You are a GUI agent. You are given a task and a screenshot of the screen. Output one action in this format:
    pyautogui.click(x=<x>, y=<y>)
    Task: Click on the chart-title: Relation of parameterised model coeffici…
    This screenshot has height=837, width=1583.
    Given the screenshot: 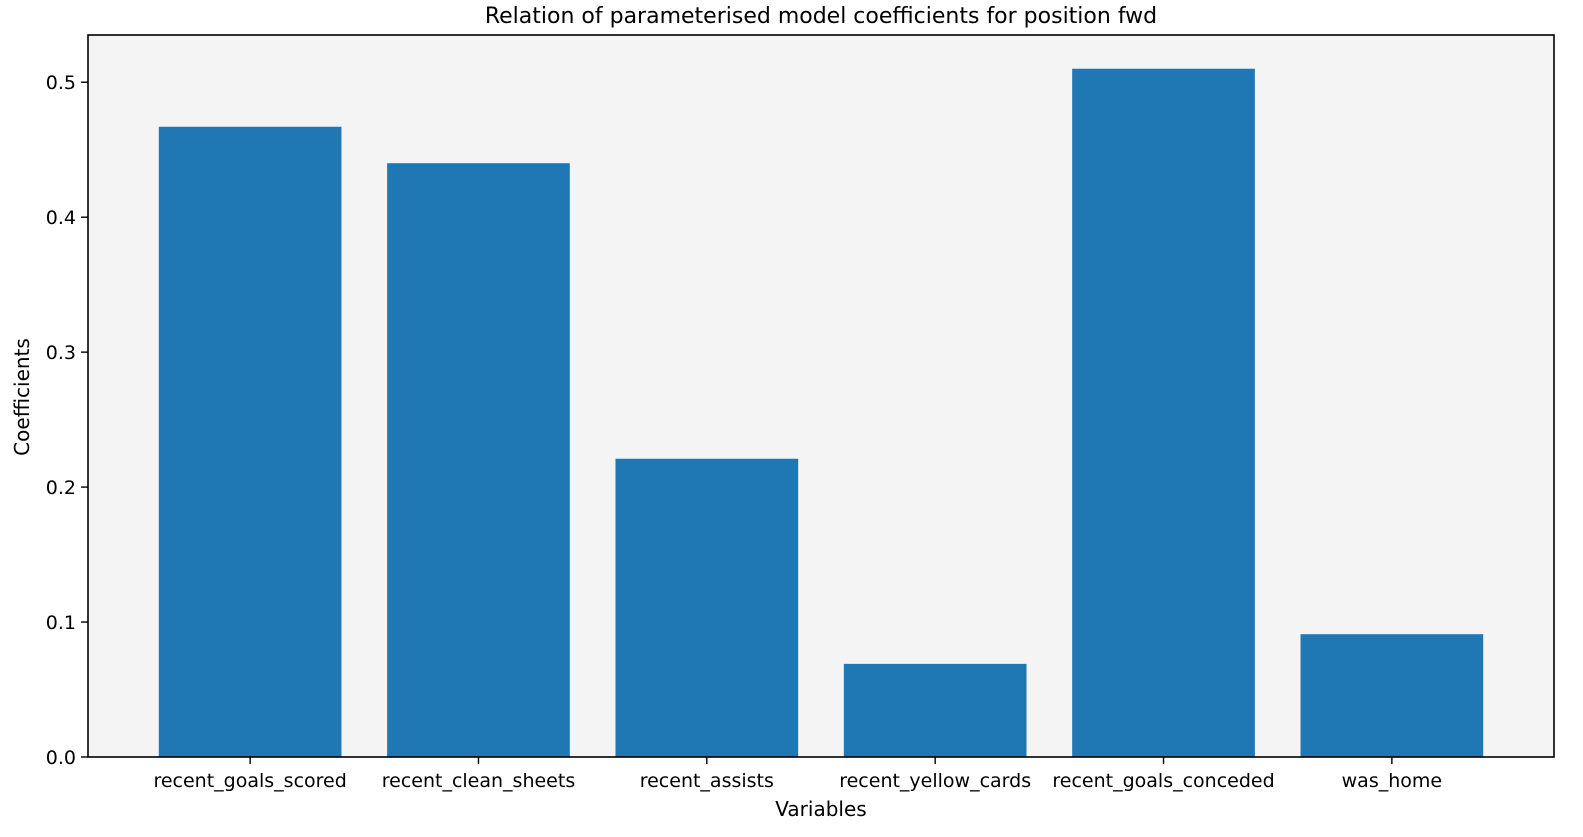 What is the action you would take?
    pyautogui.click(x=821, y=16)
    